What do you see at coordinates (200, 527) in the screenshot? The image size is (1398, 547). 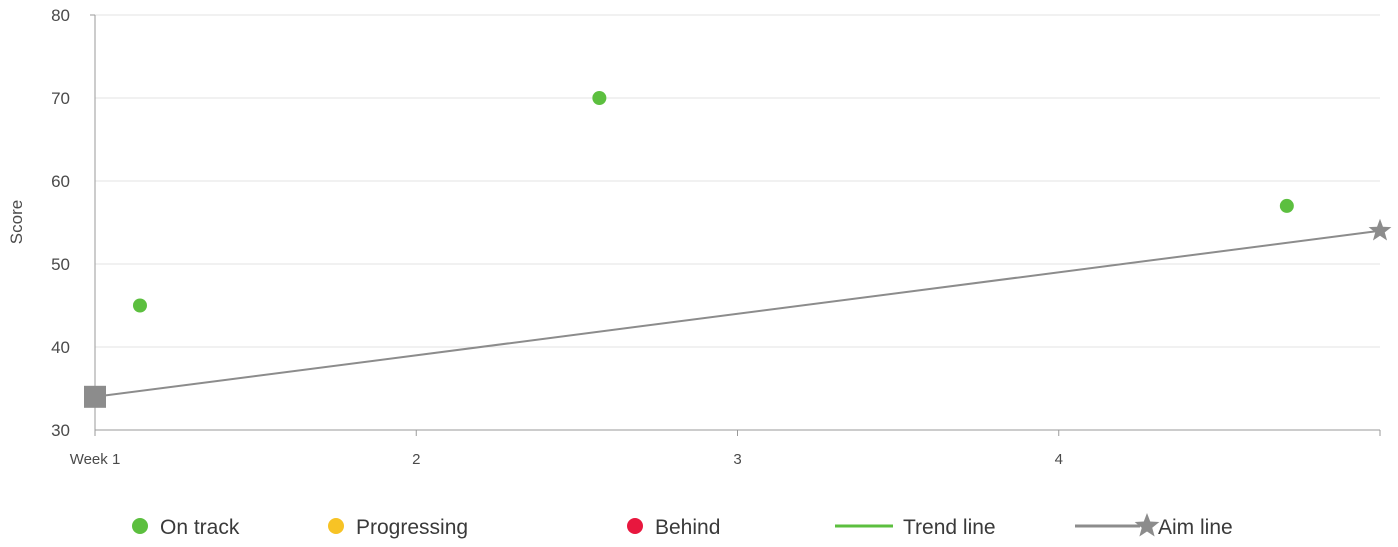 I see `legend-label: On track` at bounding box center [200, 527].